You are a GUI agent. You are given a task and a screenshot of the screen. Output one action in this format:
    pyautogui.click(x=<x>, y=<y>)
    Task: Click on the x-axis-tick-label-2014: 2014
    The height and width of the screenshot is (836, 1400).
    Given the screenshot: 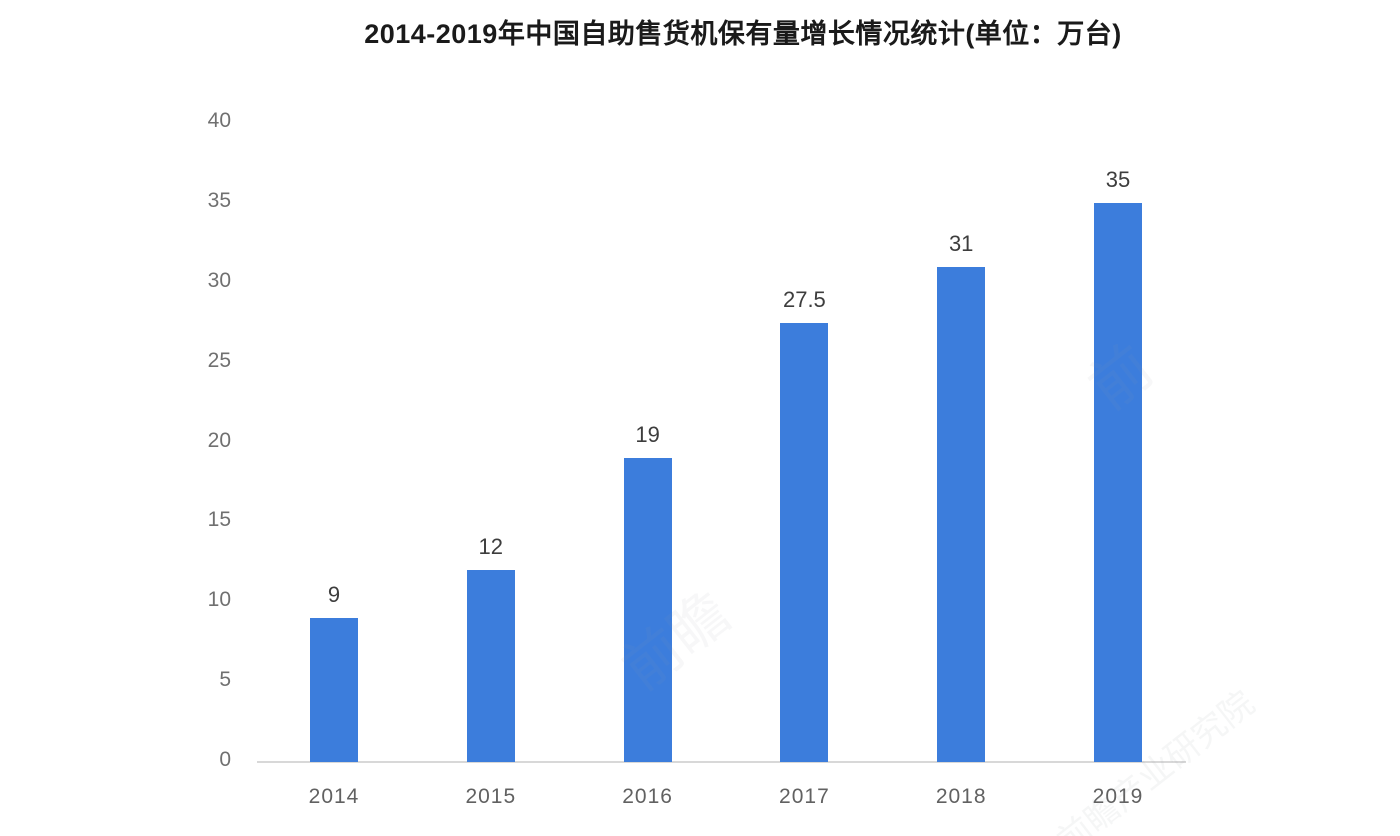 What is the action you would take?
    pyautogui.click(x=334, y=796)
    